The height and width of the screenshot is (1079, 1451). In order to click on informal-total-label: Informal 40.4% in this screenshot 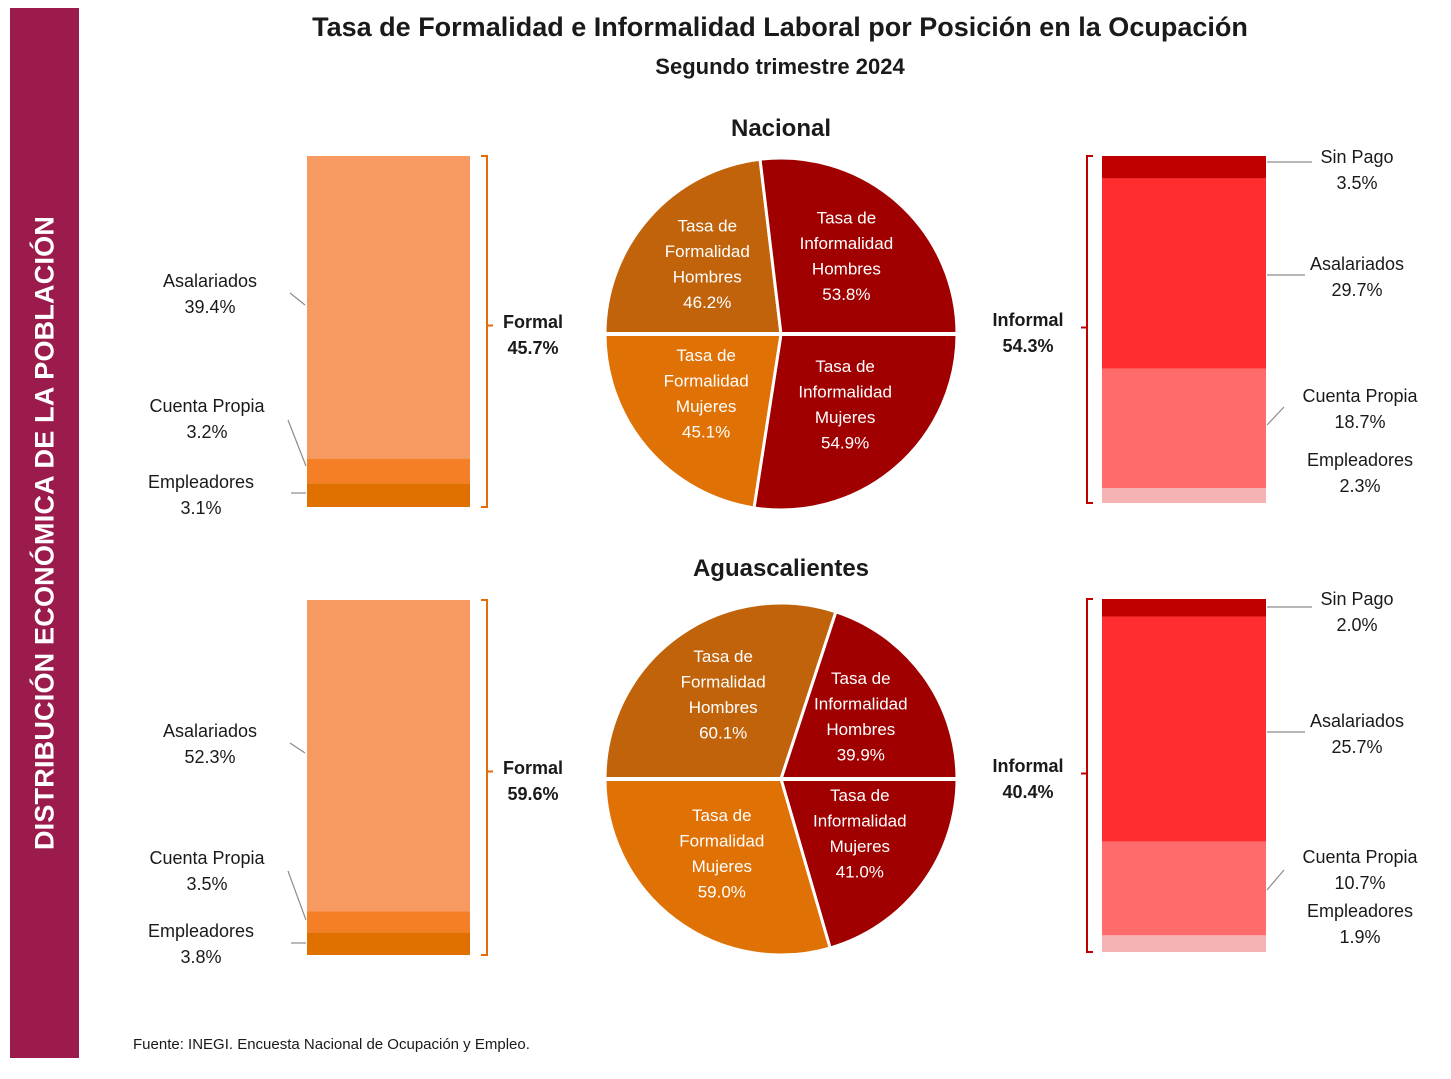, I will do `click(1028, 779)`.